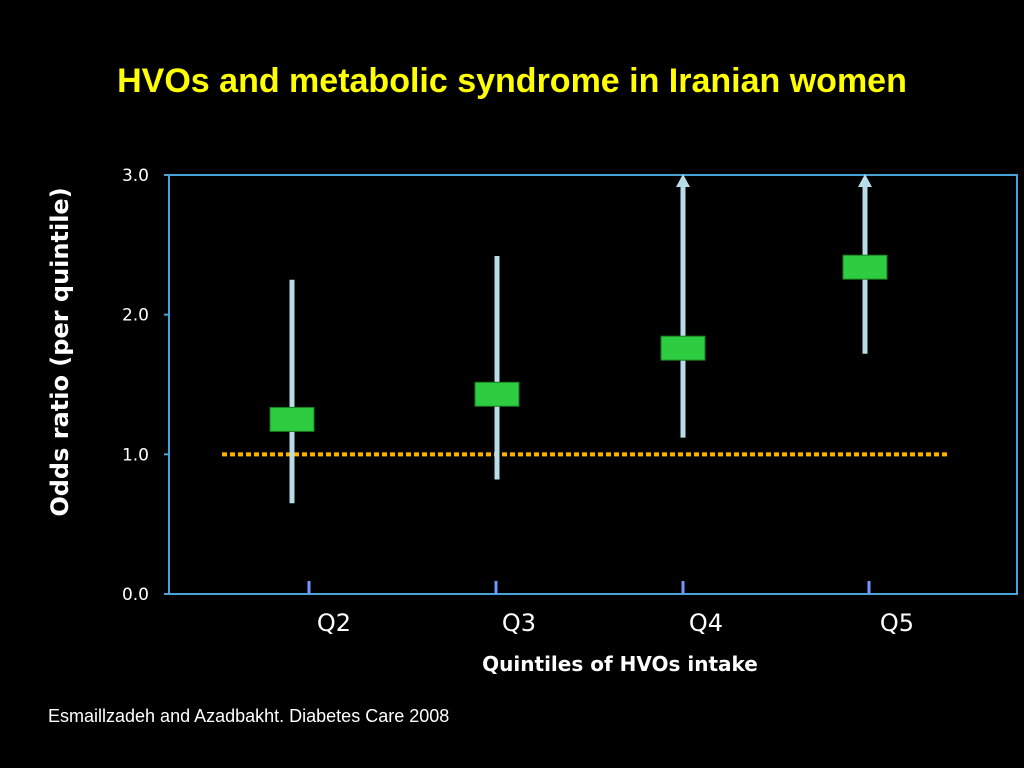  What do you see at coordinates (706, 623) in the screenshot?
I see `x-category-label: Q4` at bounding box center [706, 623].